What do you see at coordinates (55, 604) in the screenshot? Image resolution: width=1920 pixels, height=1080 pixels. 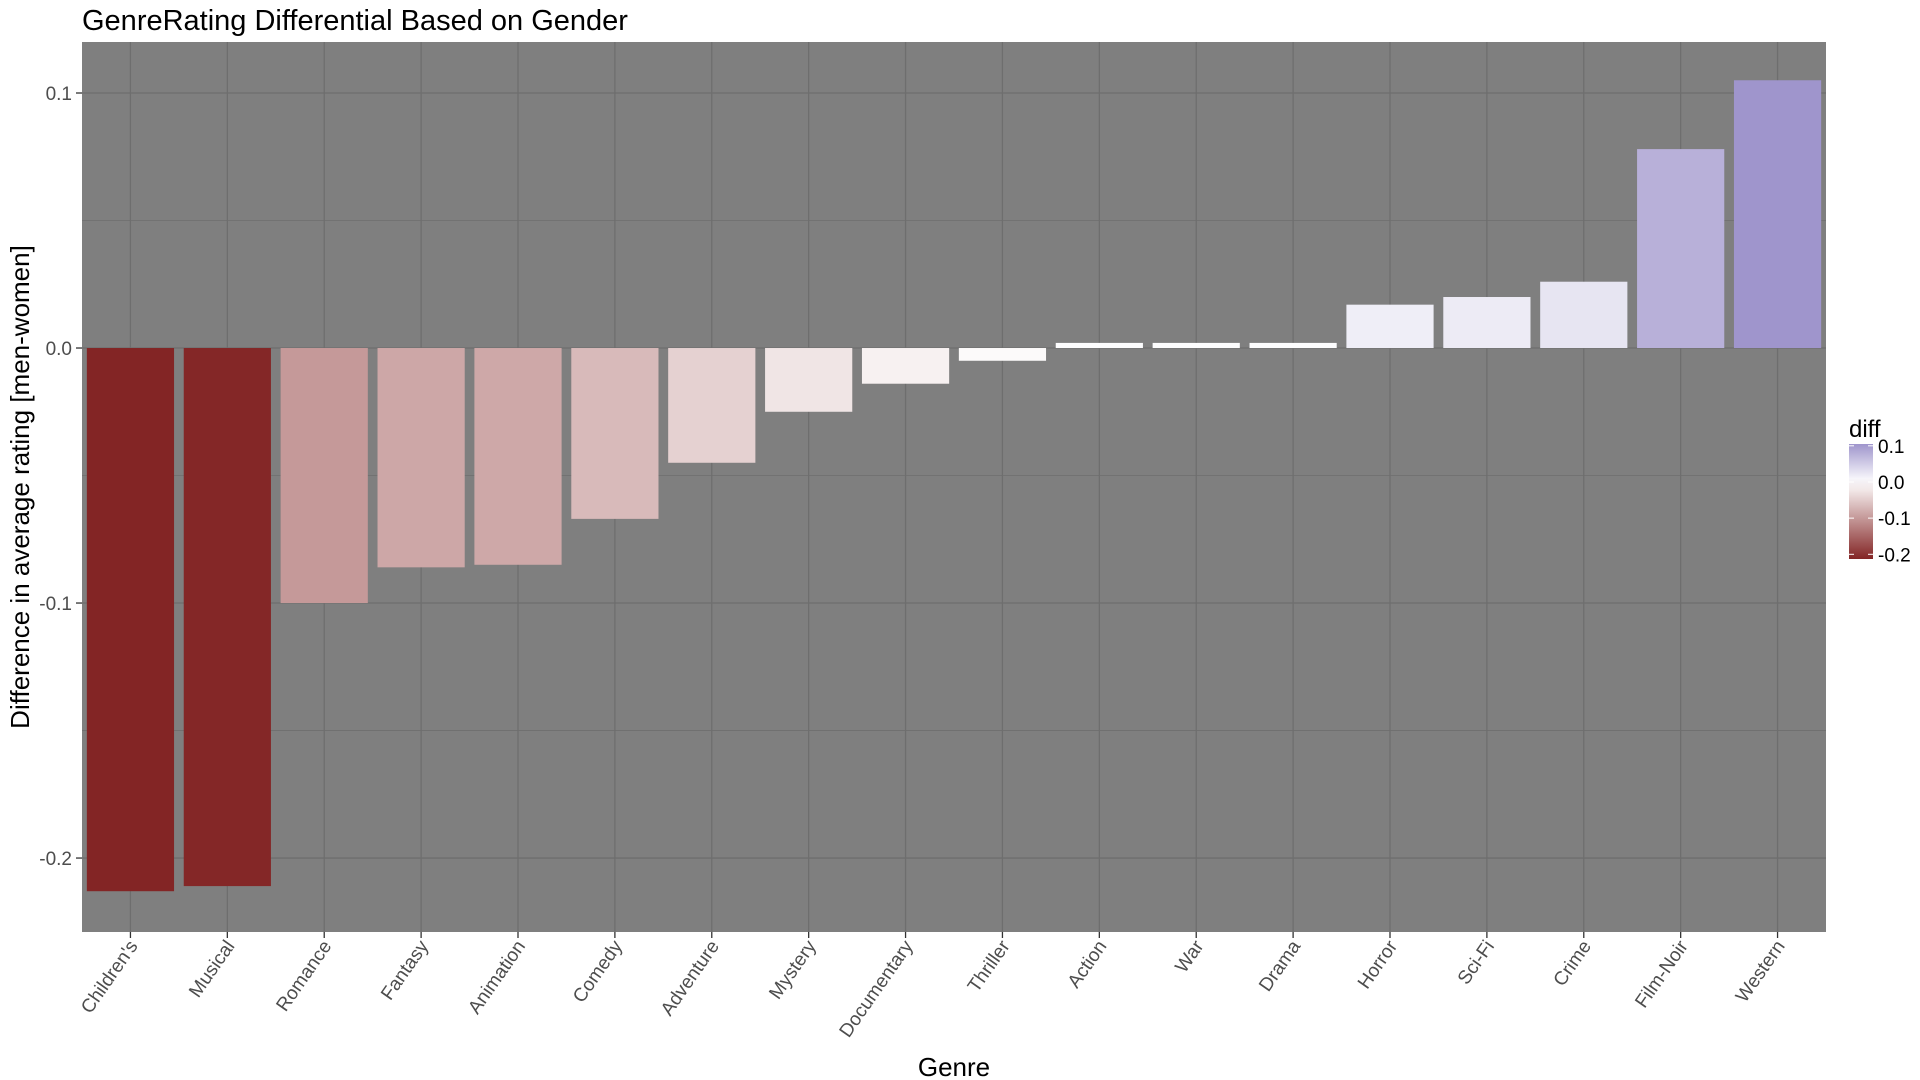 I see `y-tick-label: -0.1` at bounding box center [55, 604].